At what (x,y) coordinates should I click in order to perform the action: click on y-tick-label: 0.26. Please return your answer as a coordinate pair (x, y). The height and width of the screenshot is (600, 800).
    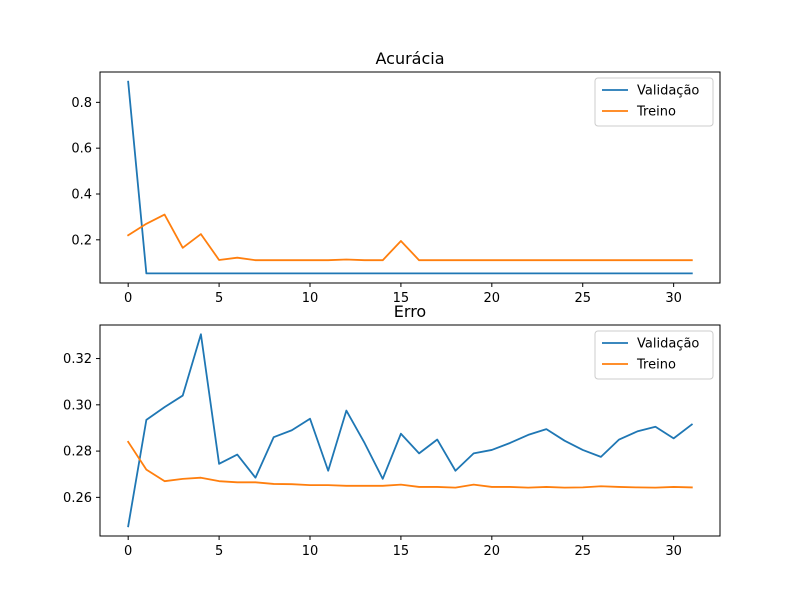
    Looking at the image, I should click on (77, 498).